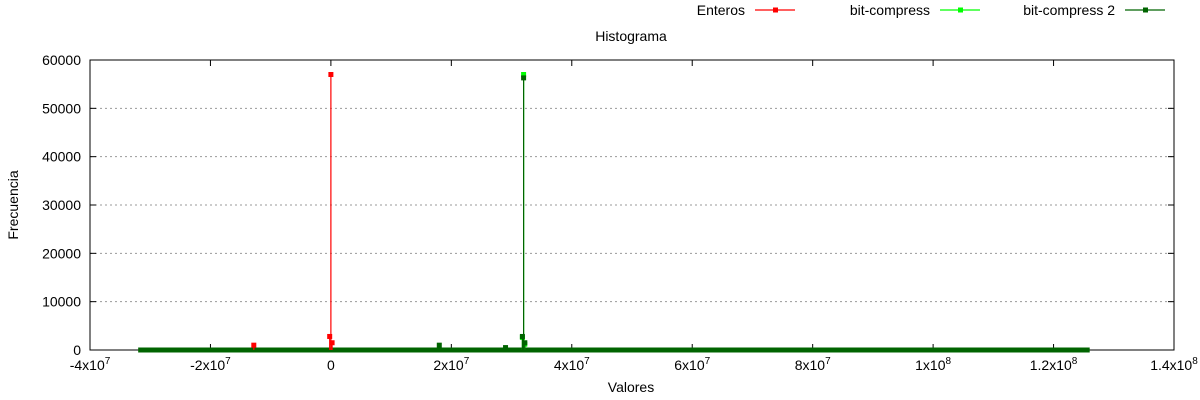 The image size is (1200, 400). What do you see at coordinates (1054, 364) in the screenshot?
I see `x-tick-label: 1.2x108` at bounding box center [1054, 364].